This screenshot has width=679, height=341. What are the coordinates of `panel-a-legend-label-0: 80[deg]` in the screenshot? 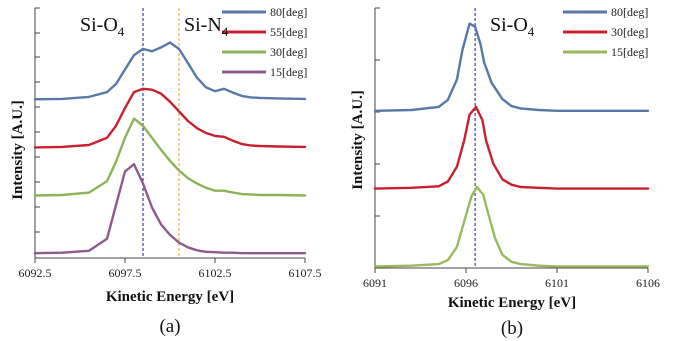 It's located at (288, 12).